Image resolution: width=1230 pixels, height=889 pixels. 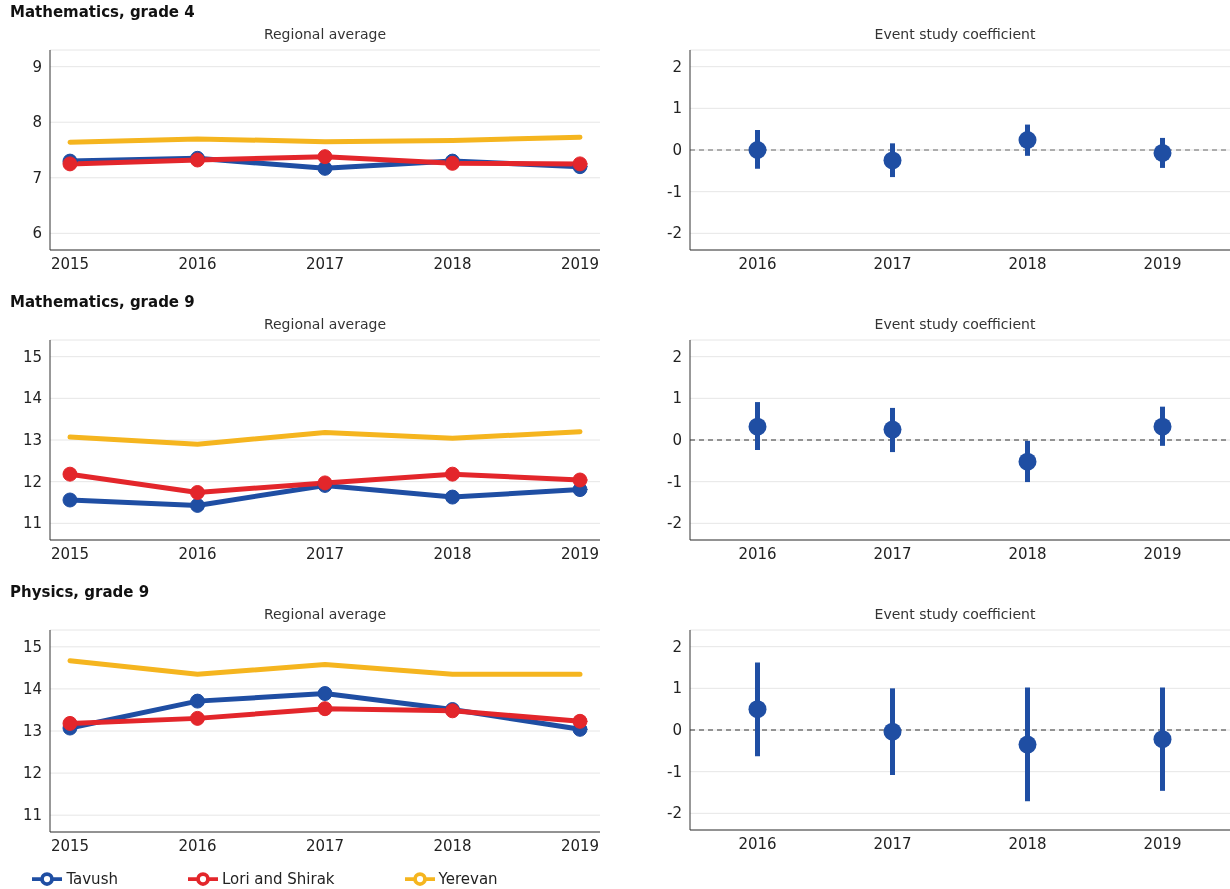 What do you see at coordinates (278, 878) in the screenshot?
I see `legend-label: Lori and Shirak` at bounding box center [278, 878].